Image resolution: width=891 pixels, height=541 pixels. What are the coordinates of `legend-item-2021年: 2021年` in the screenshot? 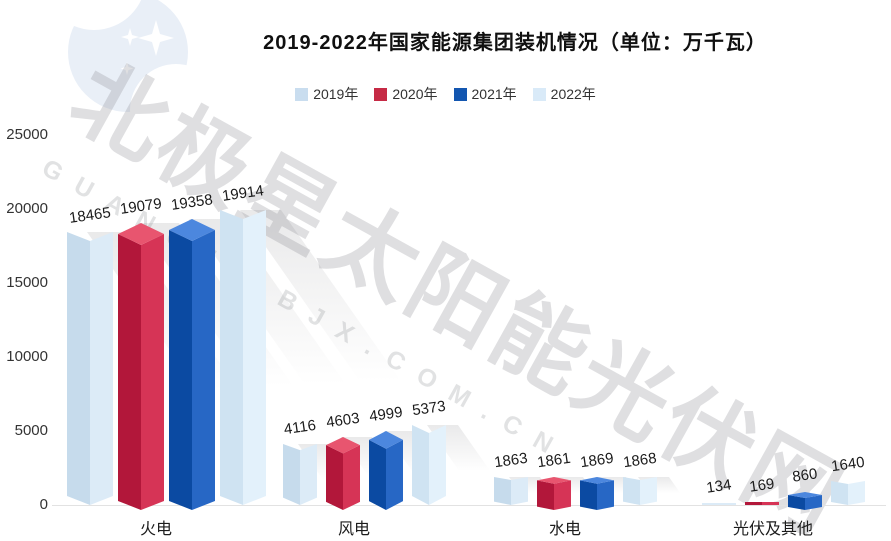 It's located at (485, 94).